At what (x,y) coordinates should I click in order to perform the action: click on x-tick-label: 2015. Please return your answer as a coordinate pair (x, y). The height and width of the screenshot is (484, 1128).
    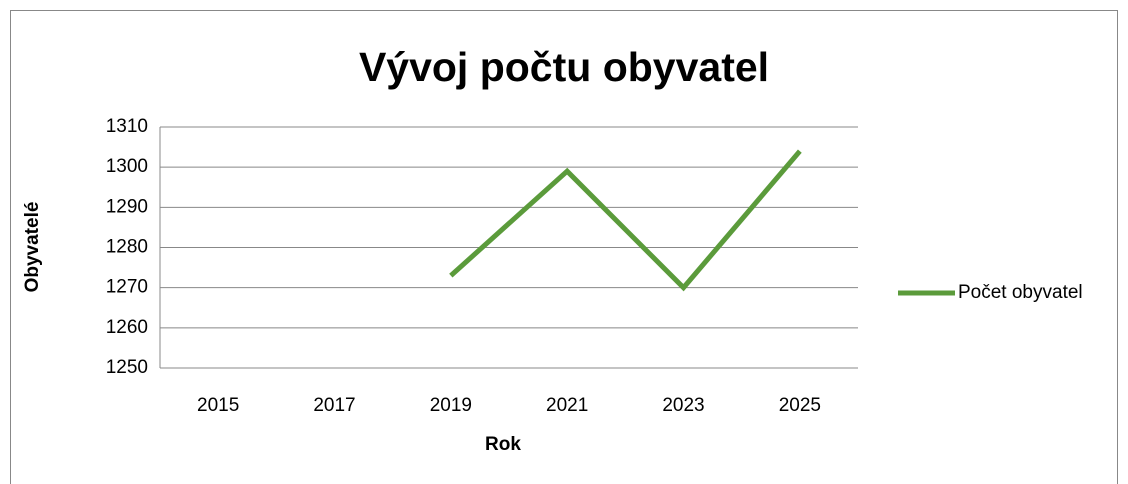
    Looking at the image, I should click on (218, 405).